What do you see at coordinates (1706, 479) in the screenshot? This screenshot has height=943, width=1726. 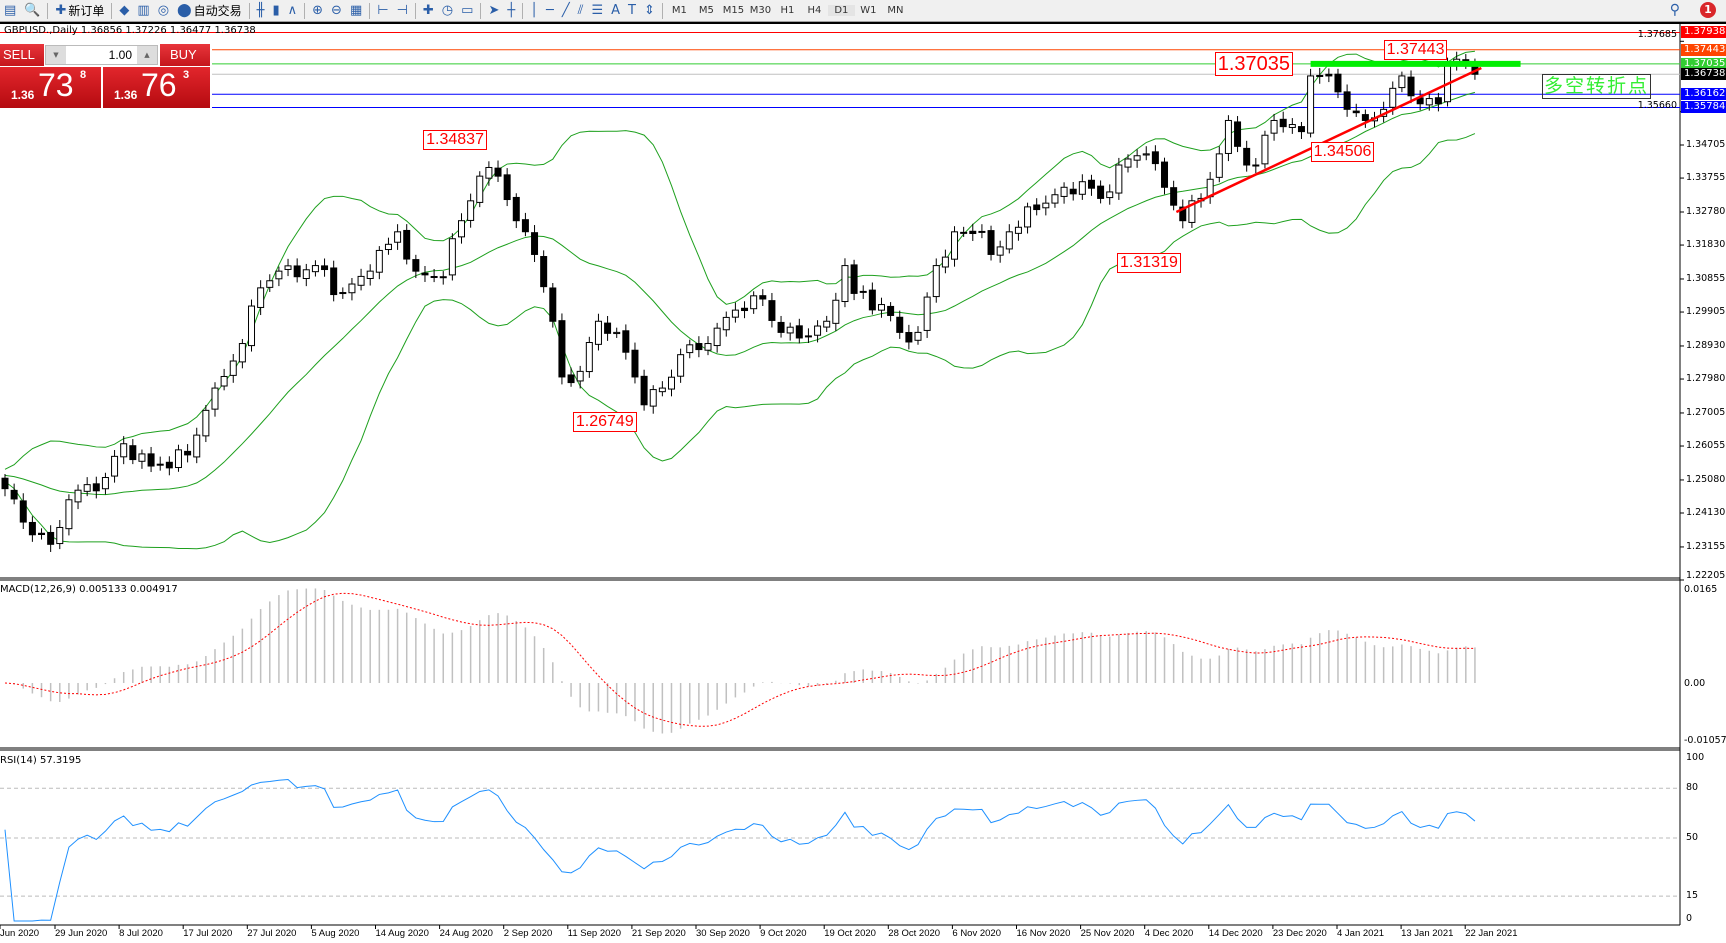 I see `price-axis-label: 1.25080` at bounding box center [1706, 479].